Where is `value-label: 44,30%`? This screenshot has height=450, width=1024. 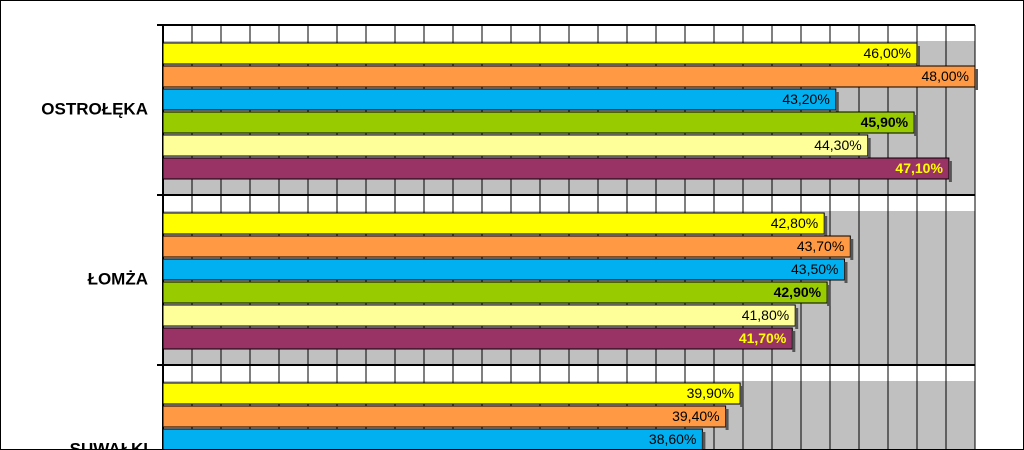 value-label: 44,30% is located at coordinates (837, 145).